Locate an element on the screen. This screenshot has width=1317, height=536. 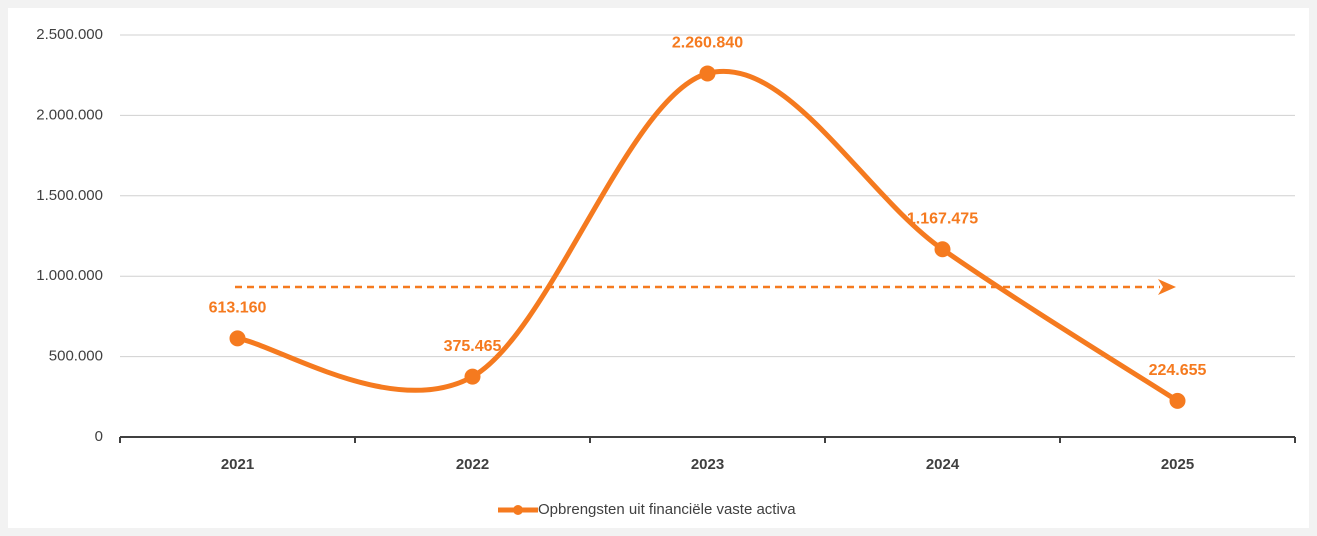
y-tick-label: 2.500.000 is located at coordinates (69, 34).